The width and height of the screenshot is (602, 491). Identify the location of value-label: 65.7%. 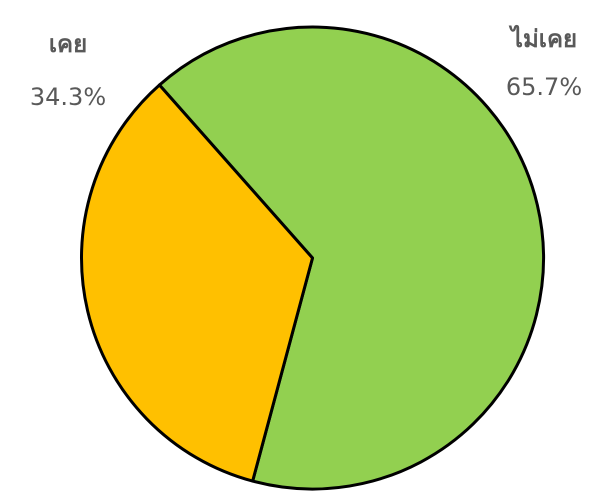
(544, 87).